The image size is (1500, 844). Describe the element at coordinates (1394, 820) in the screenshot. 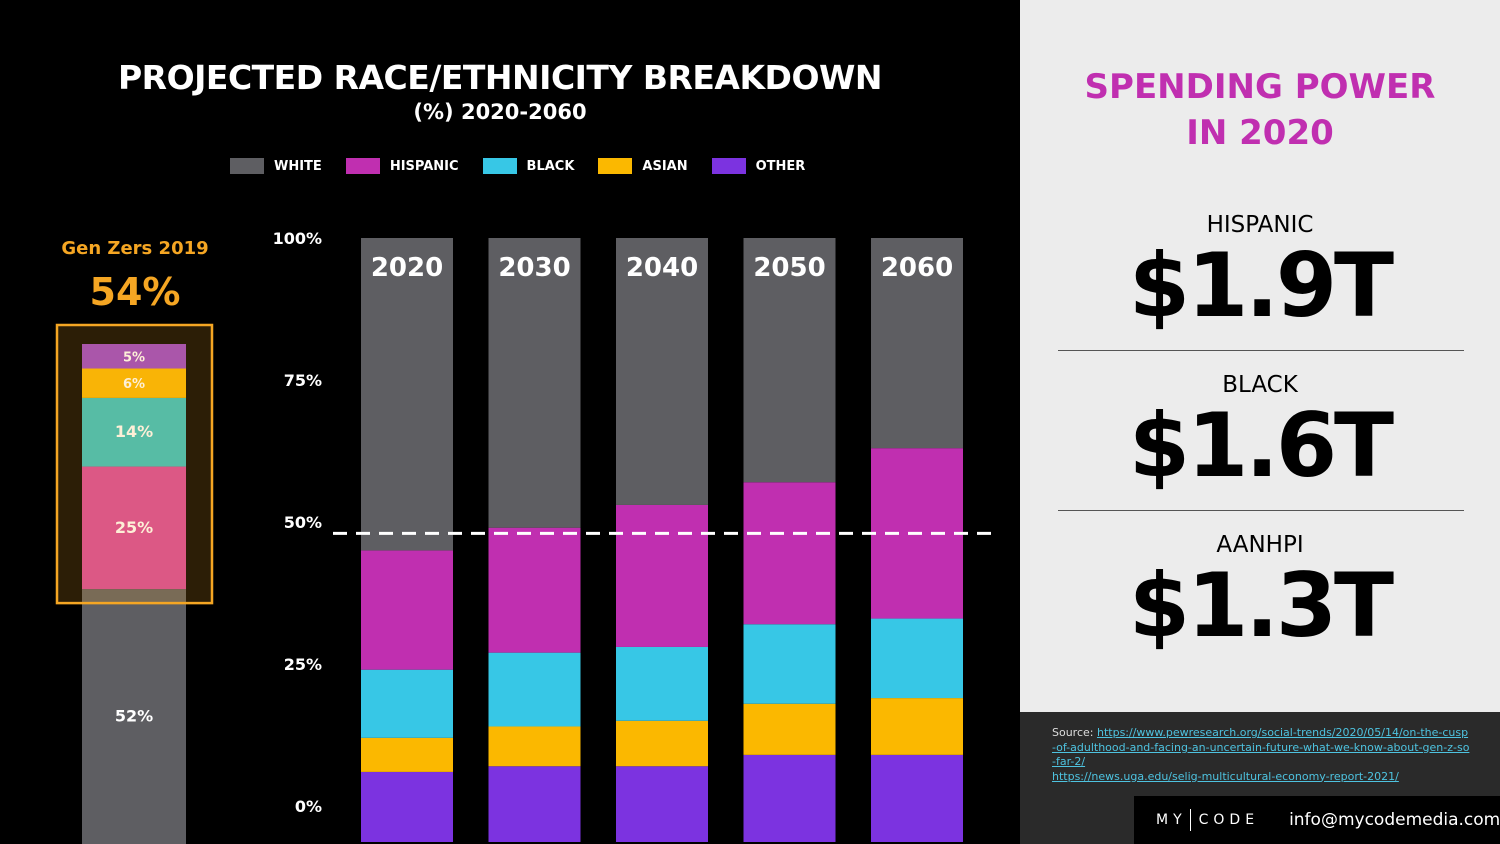

I see `contact-email: info@mycodemedia.com` at that location.